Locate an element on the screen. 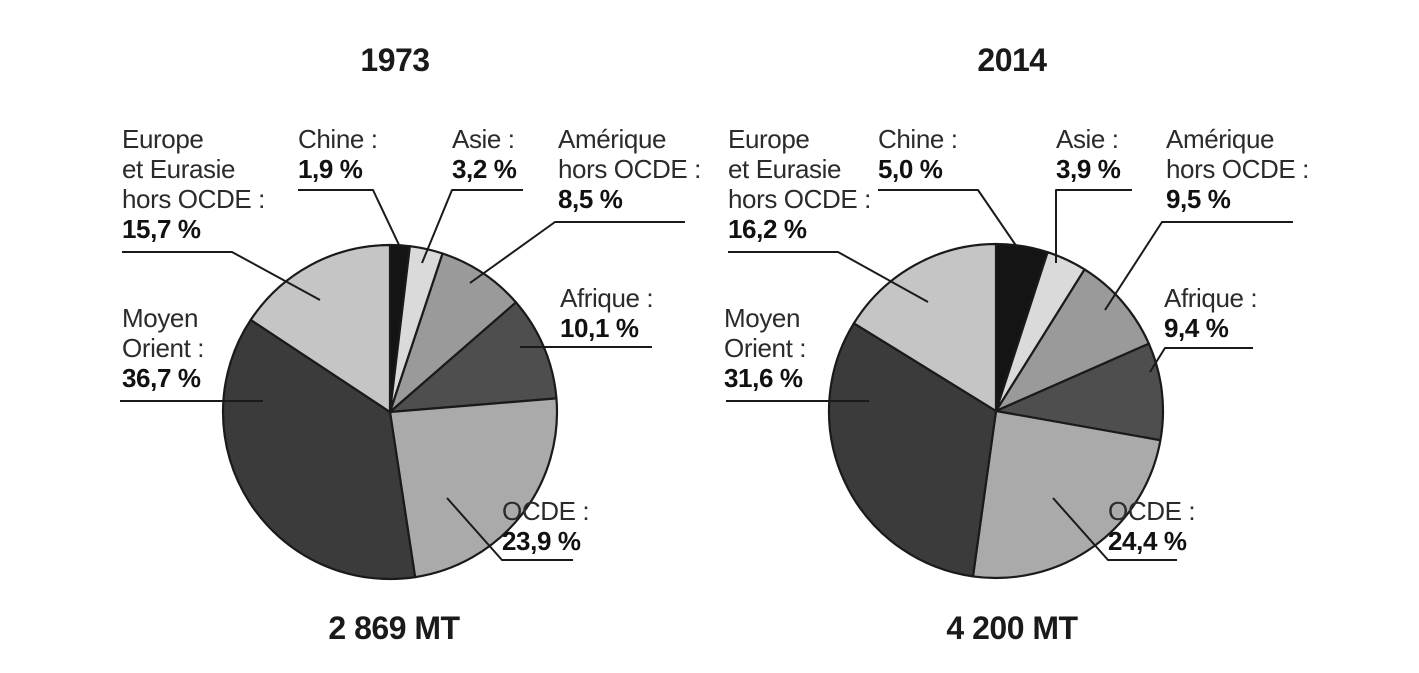  chart-title-1973: 1973 is located at coordinates (395, 60).